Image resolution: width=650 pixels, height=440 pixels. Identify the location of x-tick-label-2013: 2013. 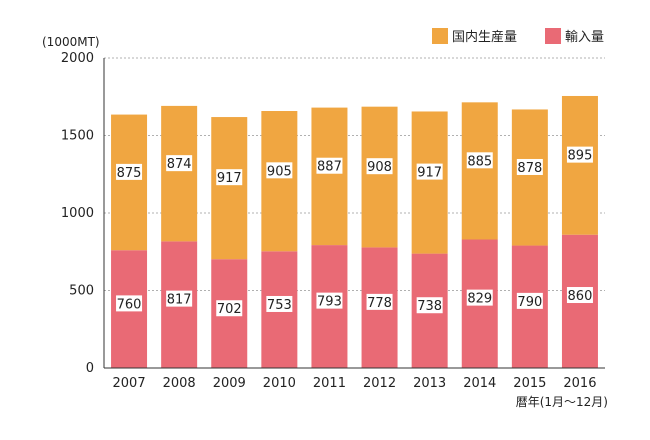
(429, 383).